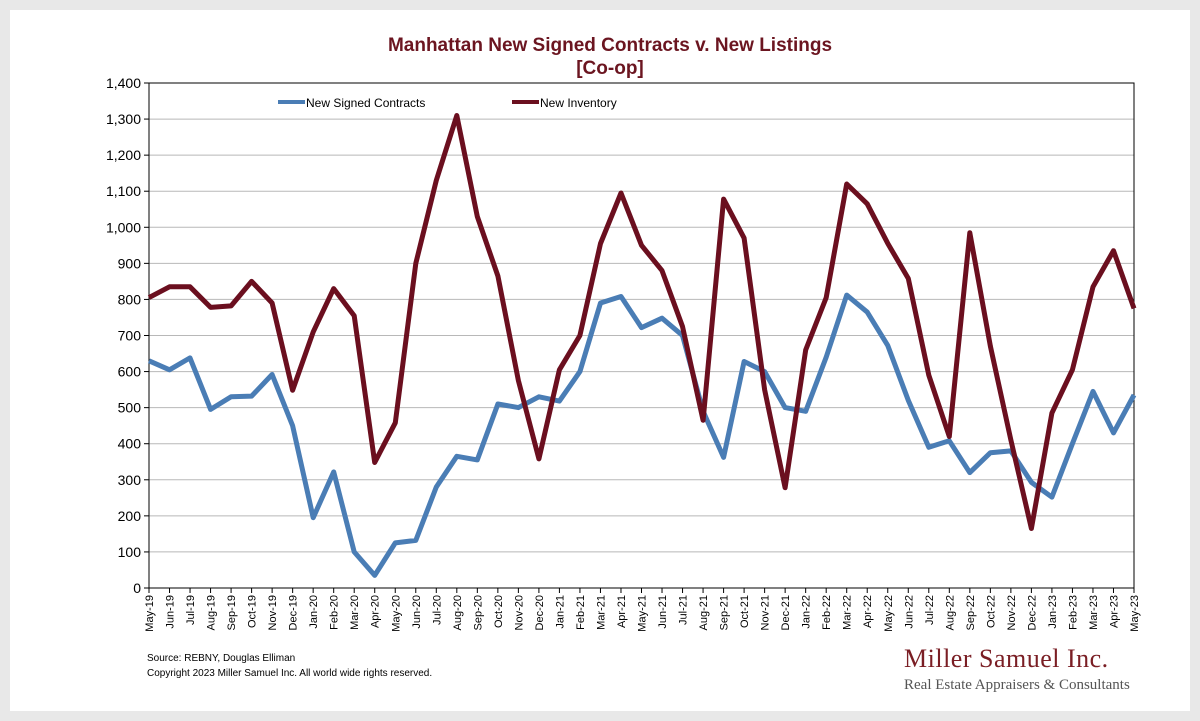  What do you see at coordinates (212, 612) in the screenshot?
I see `x-tick-label: Aug-19` at bounding box center [212, 612].